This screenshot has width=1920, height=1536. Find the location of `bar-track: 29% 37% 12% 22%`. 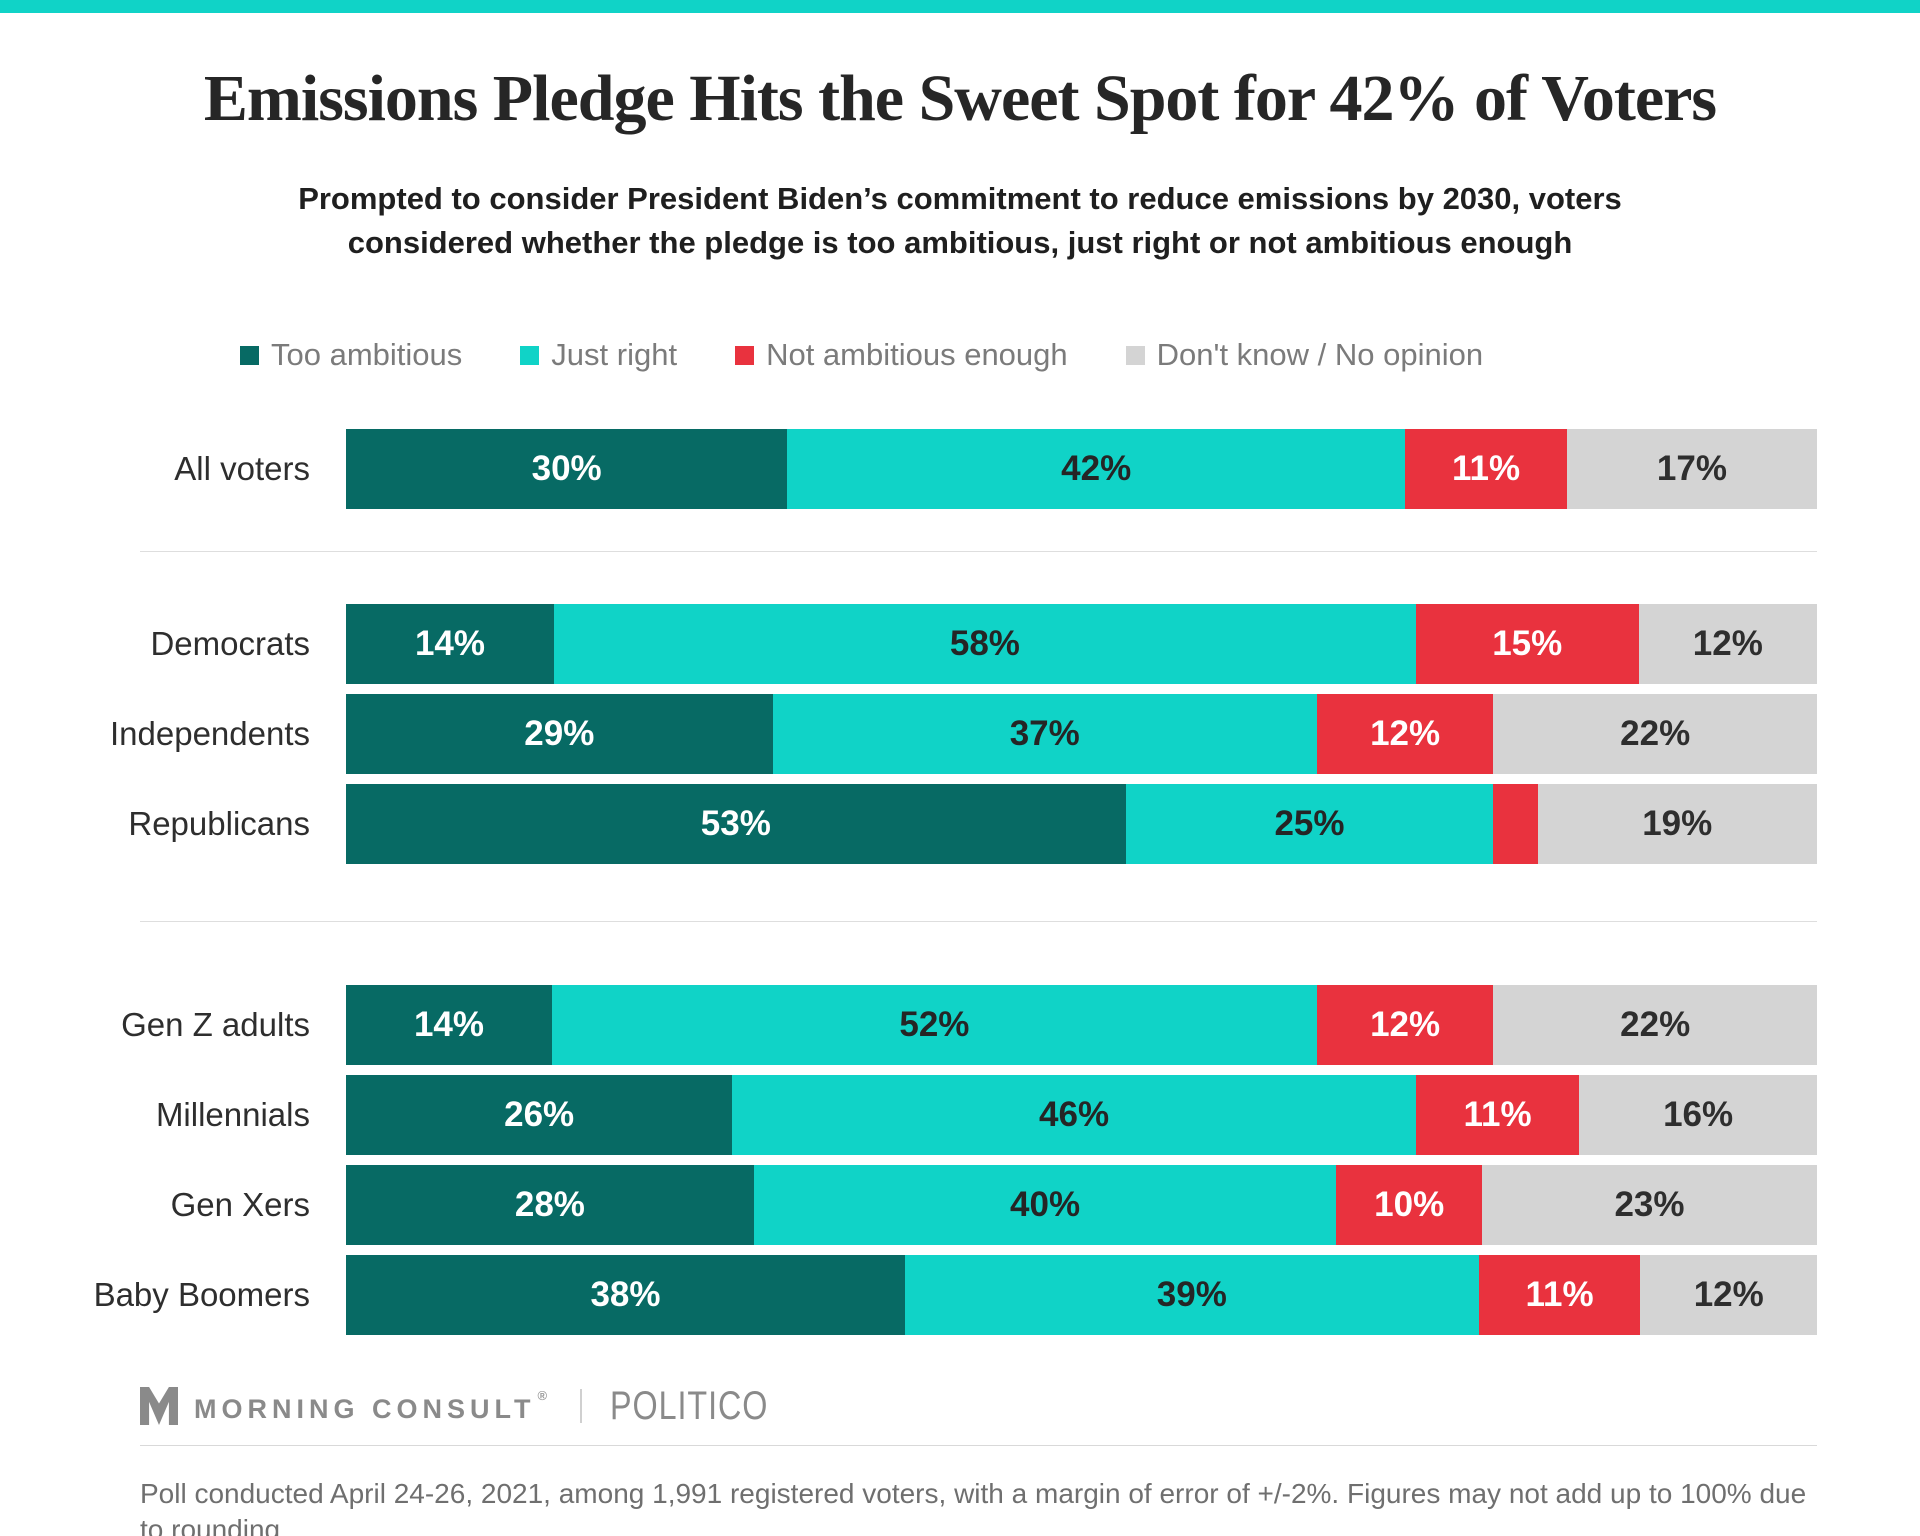

bar-track: 29% 37% 12% 22% is located at coordinates (1081, 734).